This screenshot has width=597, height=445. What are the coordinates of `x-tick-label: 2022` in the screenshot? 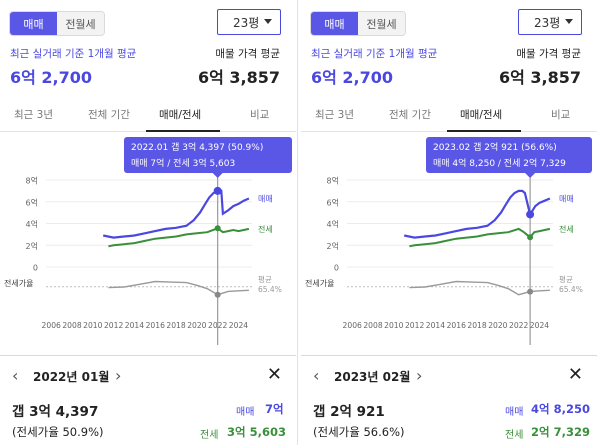 It's located at (518, 325).